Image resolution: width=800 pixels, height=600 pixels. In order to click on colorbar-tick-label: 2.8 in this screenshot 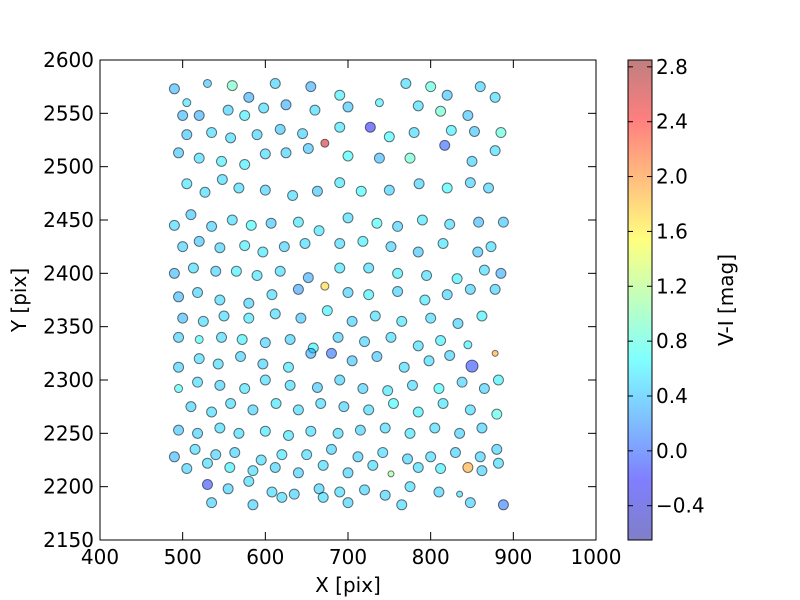, I will do `click(672, 67)`.